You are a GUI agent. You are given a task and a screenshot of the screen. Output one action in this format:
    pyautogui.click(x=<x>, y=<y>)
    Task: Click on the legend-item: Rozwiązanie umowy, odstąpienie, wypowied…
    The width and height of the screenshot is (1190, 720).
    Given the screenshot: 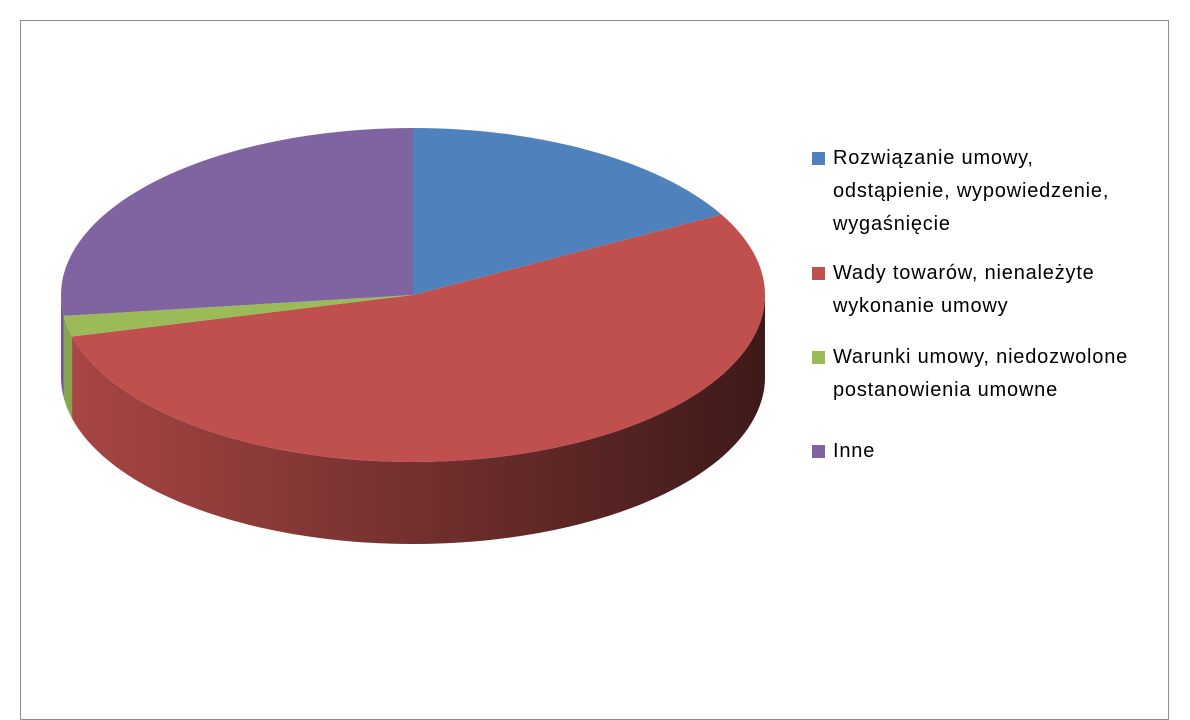 What is the action you would take?
    pyautogui.click(x=984, y=191)
    